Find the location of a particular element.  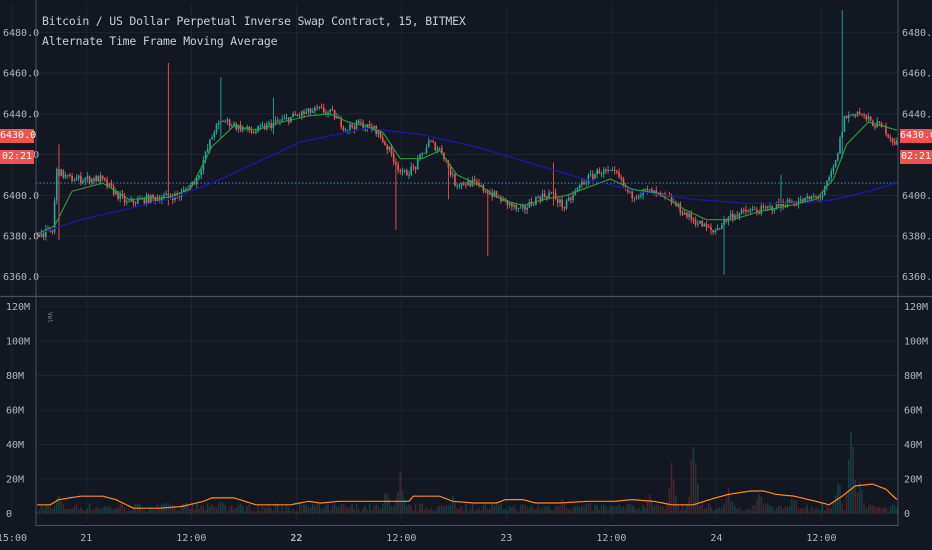

time-tick-label: 23 is located at coordinates (506, 538).